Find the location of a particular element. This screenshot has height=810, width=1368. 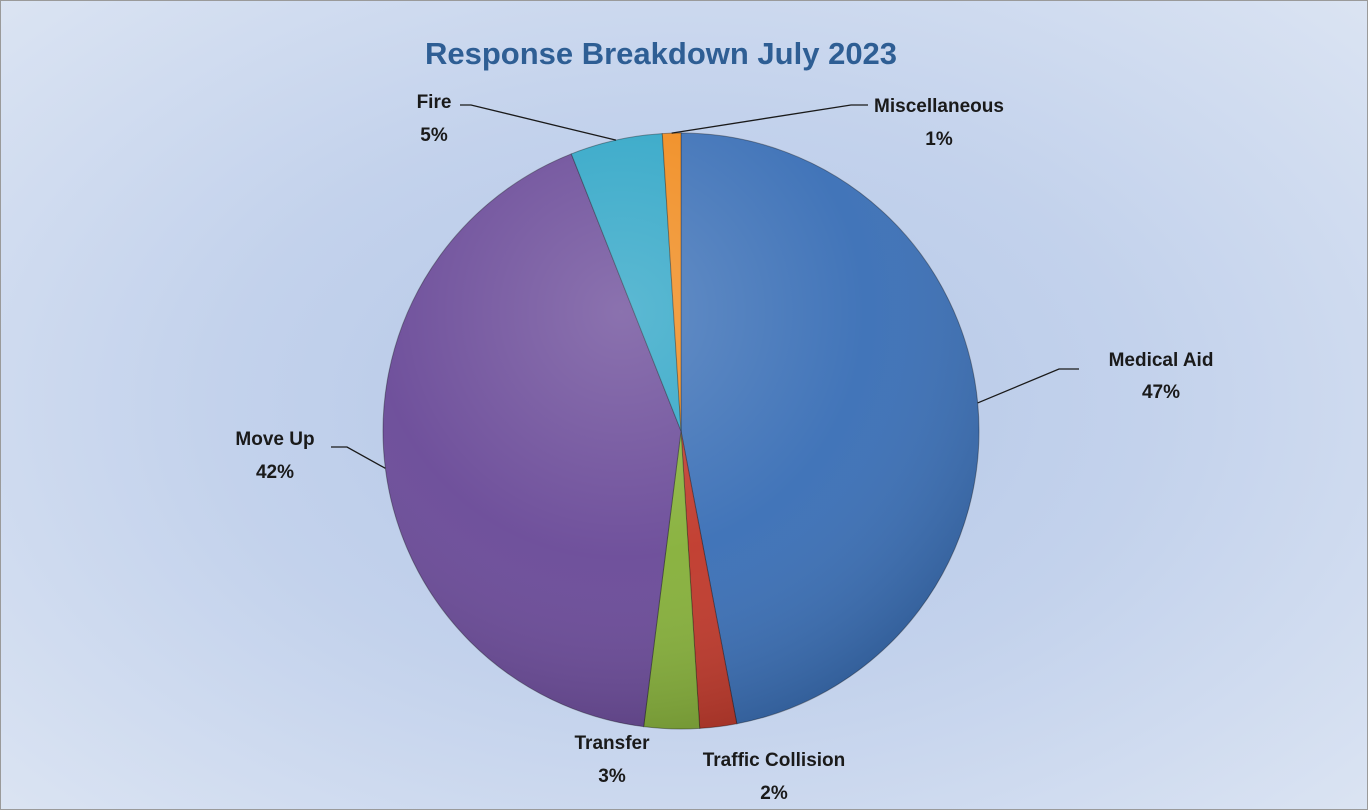

label-medical-aid: Medical Aid is located at coordinates (1161, 360).